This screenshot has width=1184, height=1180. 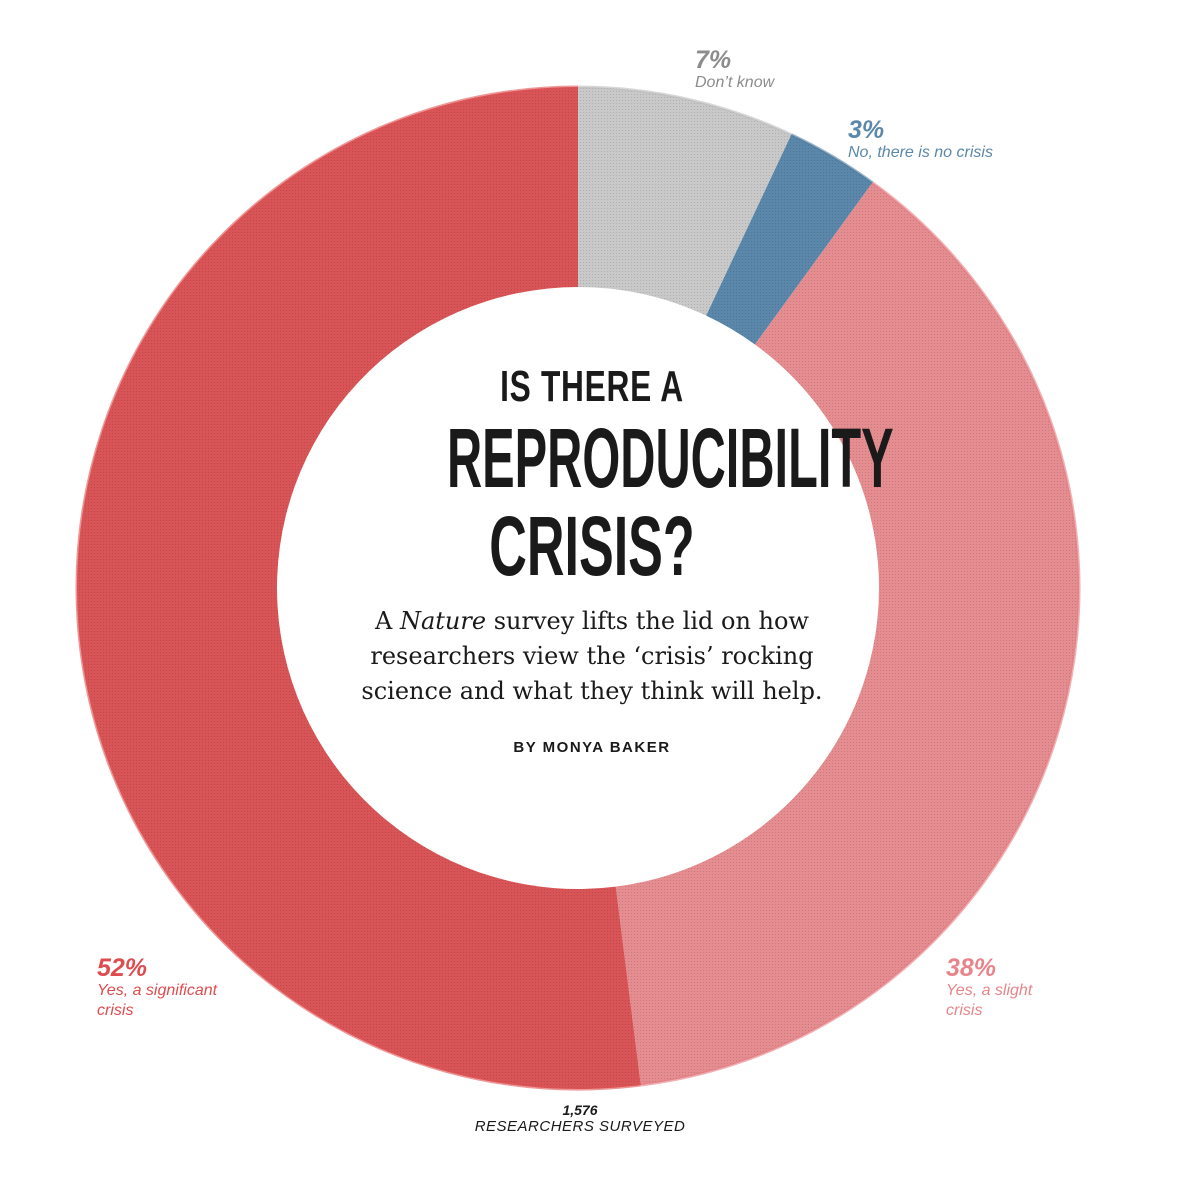 I want to click on slight-crisis-percent: 38%, so click(x=971, y=968).